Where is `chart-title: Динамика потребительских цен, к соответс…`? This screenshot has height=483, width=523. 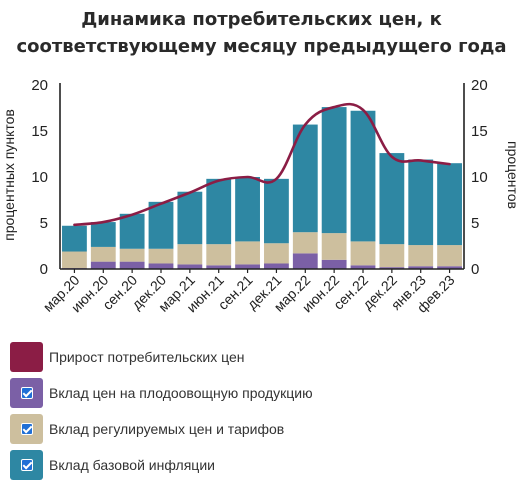
chart-title: Динамика потребительских цен, к соответс… is located at coordinates (261, 33).